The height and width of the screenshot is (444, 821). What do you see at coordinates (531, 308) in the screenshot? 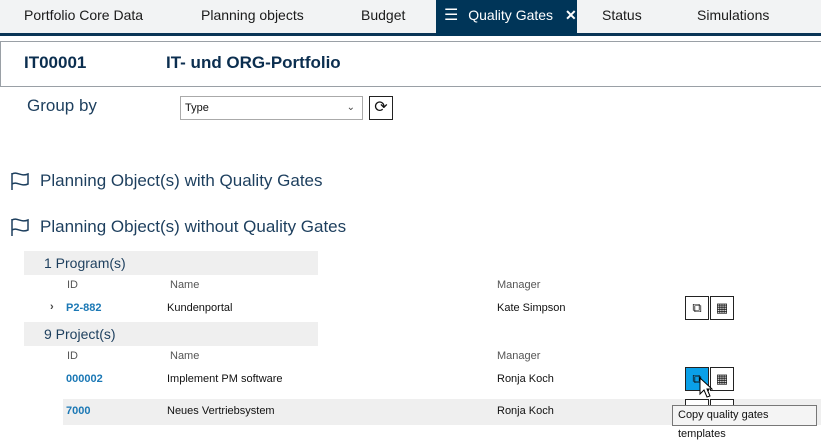
I see `program-manager: Kate Simpson` at bounding box center [531, 308].